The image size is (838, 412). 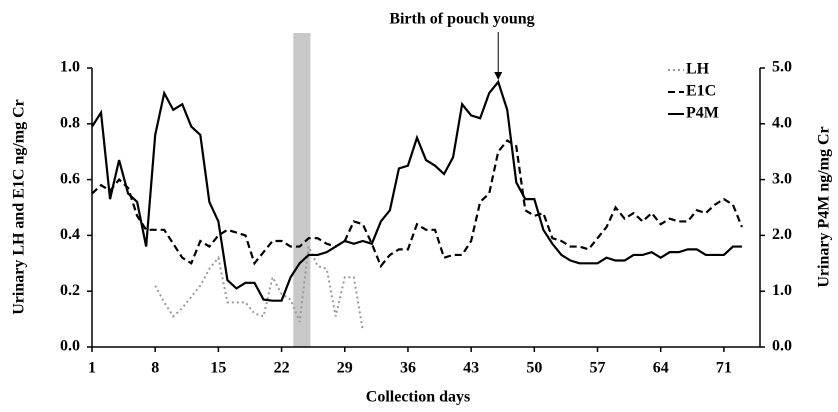 What do you see at coordinates (782, 67) in the screenshot?
I see `y2-tick-label: 5.0` at bounding box center [782, 67].